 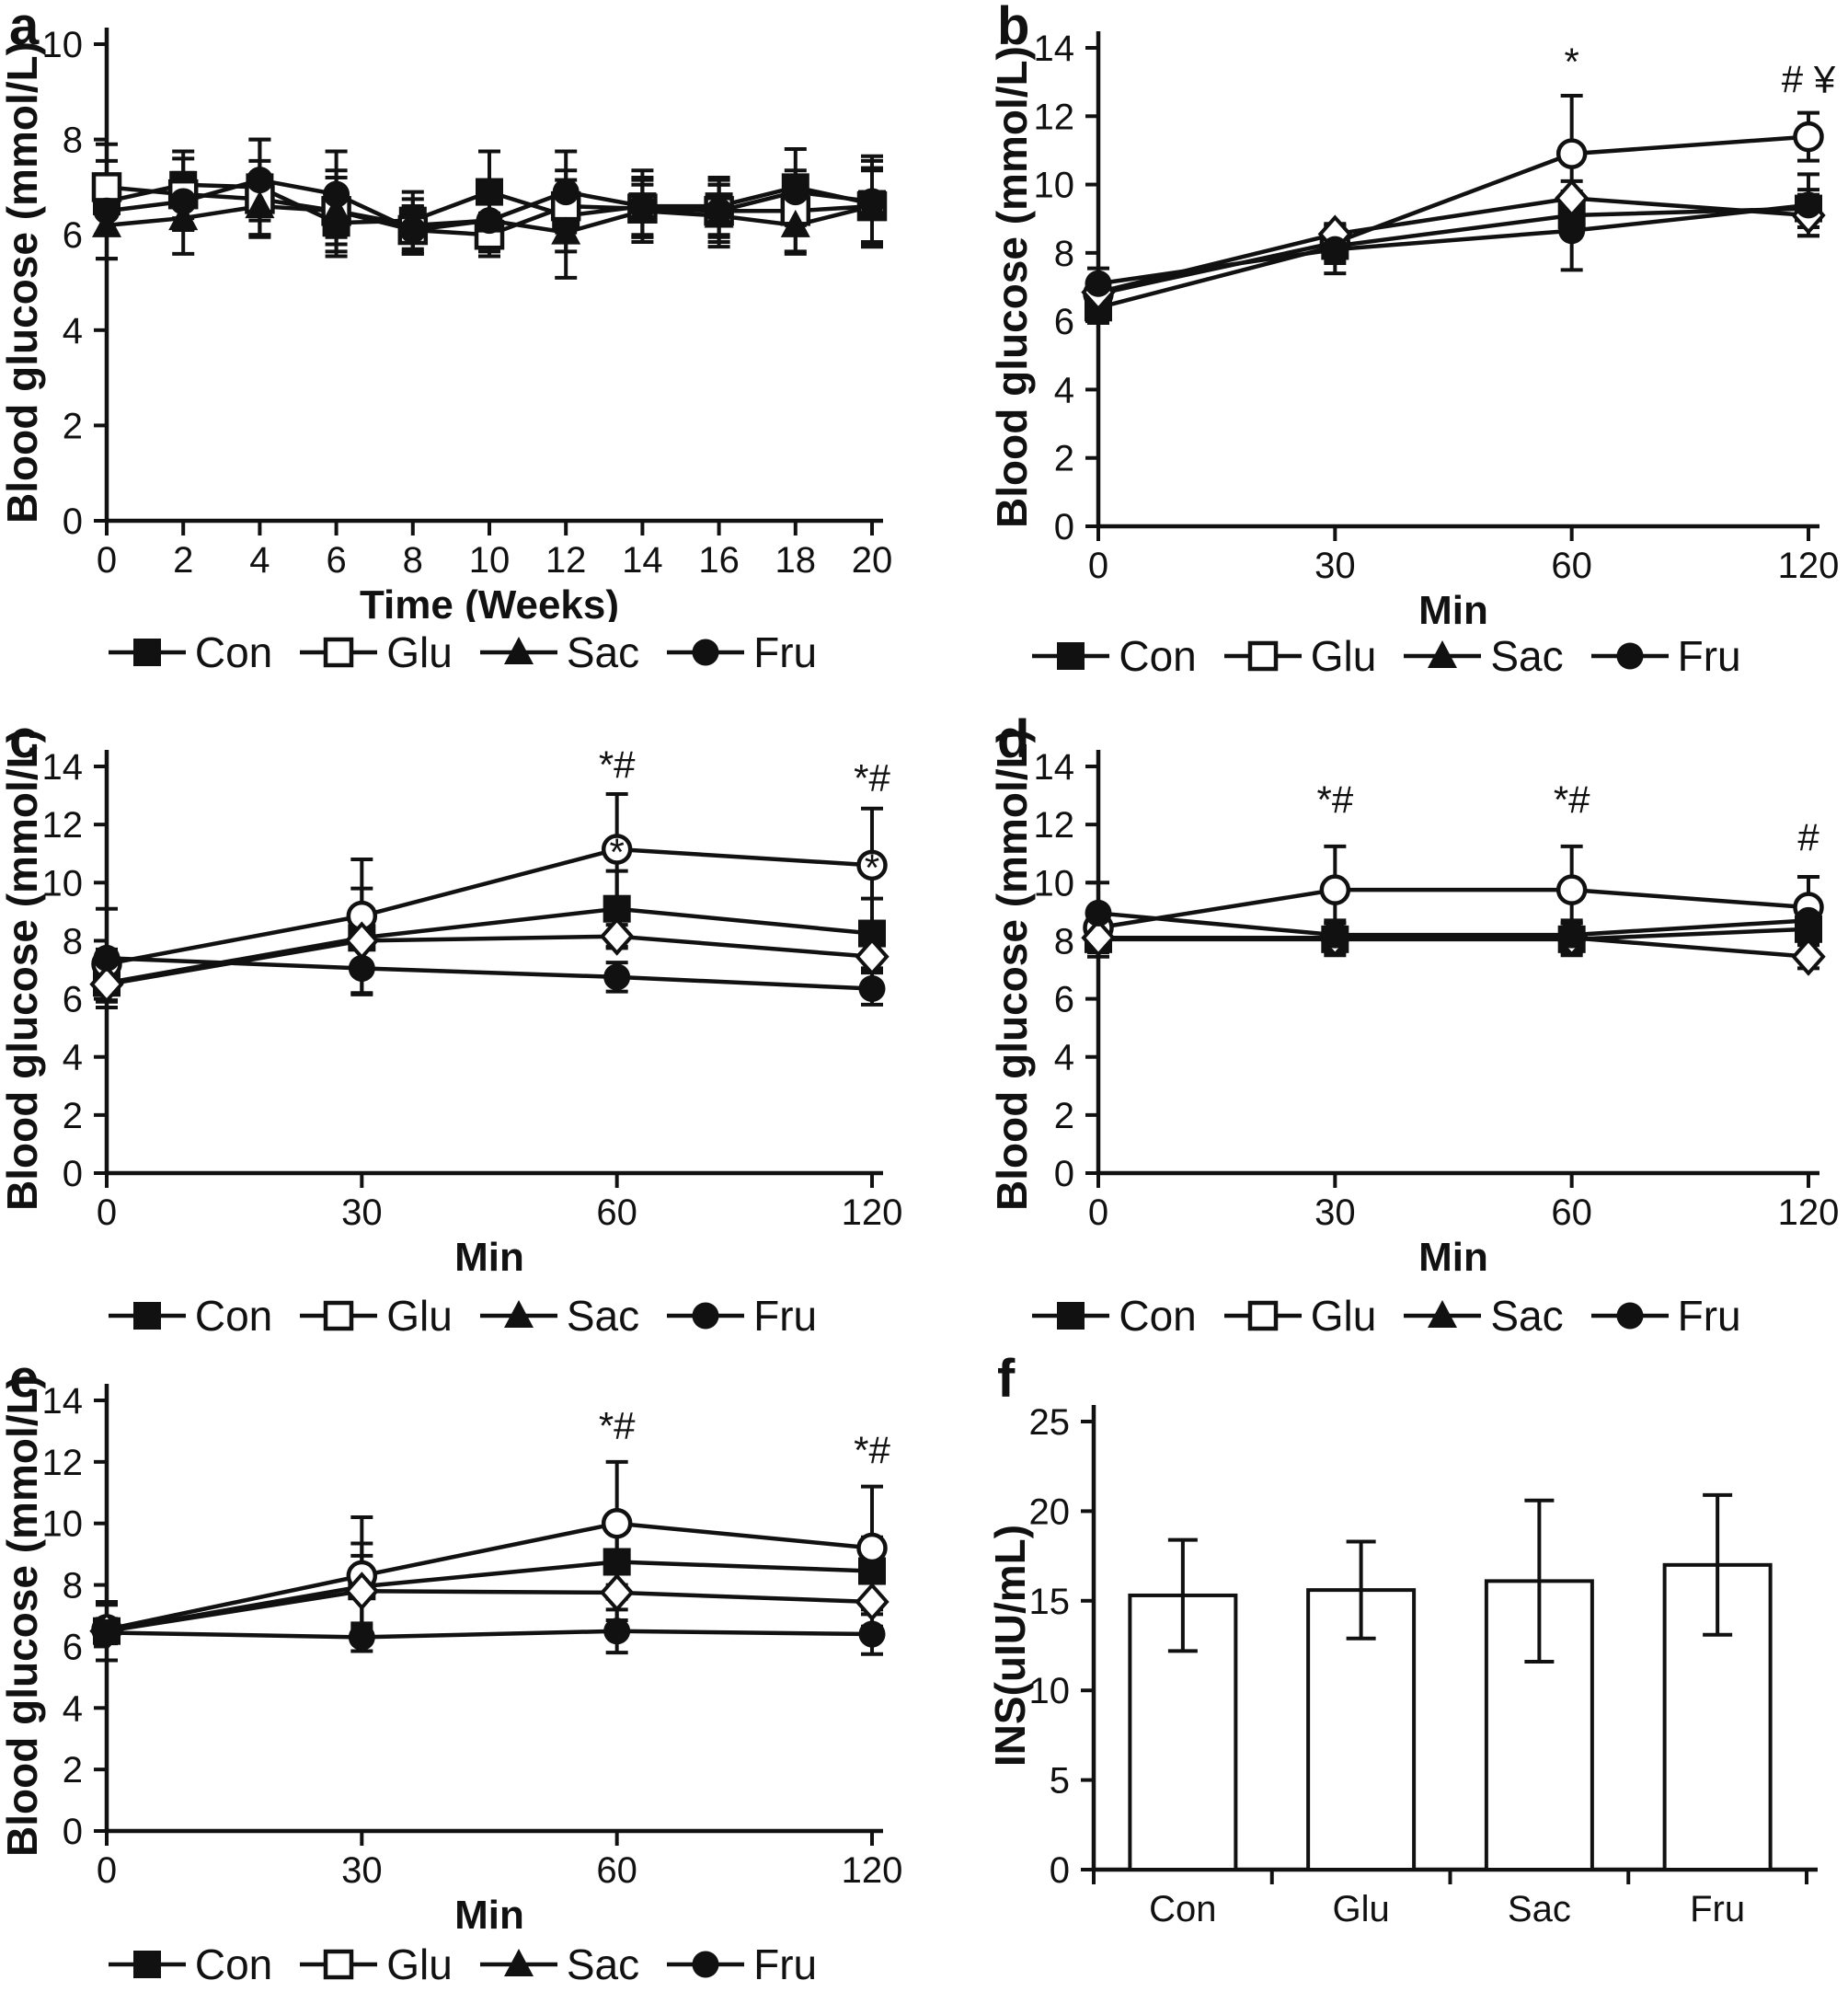 I want to click on panel-label-f: f, so click(x=1006, y=1379).